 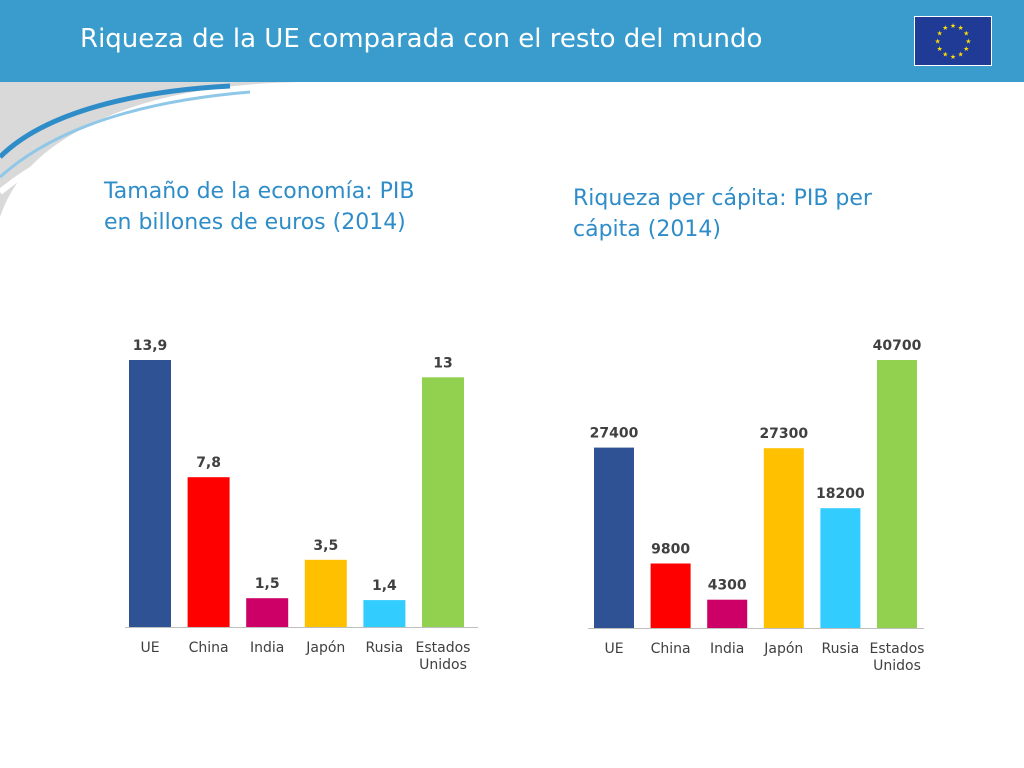 I want to click on gdp-per-capita-value-label: 27300, so click(x=783, y=434).